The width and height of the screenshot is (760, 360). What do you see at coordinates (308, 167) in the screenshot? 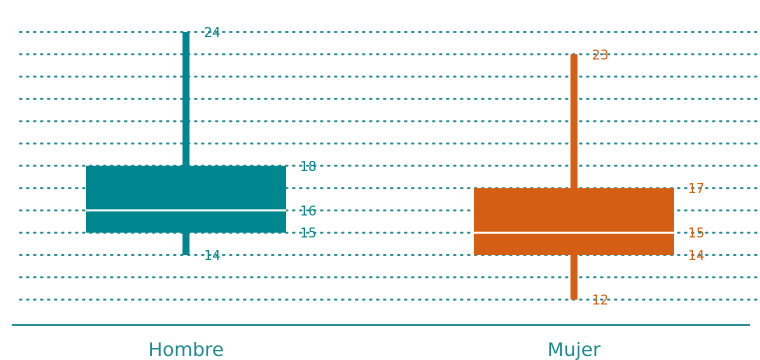
I see `label-q3: 18` at bounding box center [308, 167].